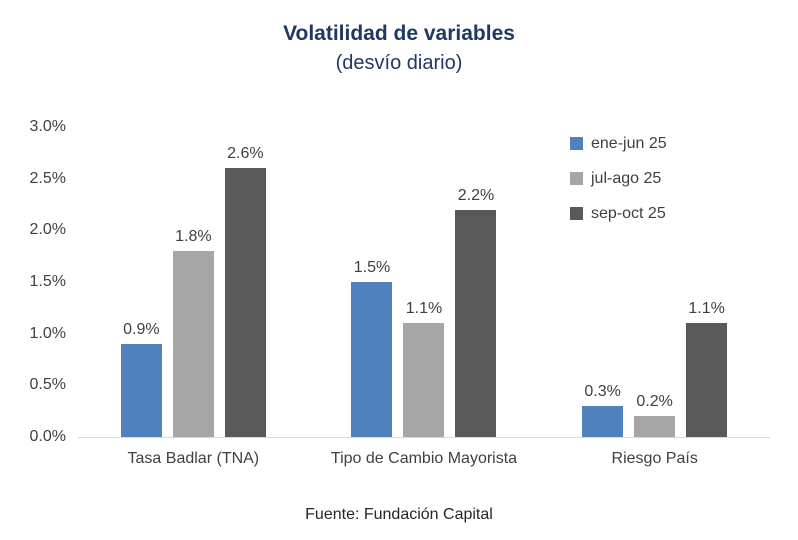  What do you see at coordinates (602, 391) in the screenshot?
I see `bar-value-label: 0.3%` at bounding box center [602, 391].